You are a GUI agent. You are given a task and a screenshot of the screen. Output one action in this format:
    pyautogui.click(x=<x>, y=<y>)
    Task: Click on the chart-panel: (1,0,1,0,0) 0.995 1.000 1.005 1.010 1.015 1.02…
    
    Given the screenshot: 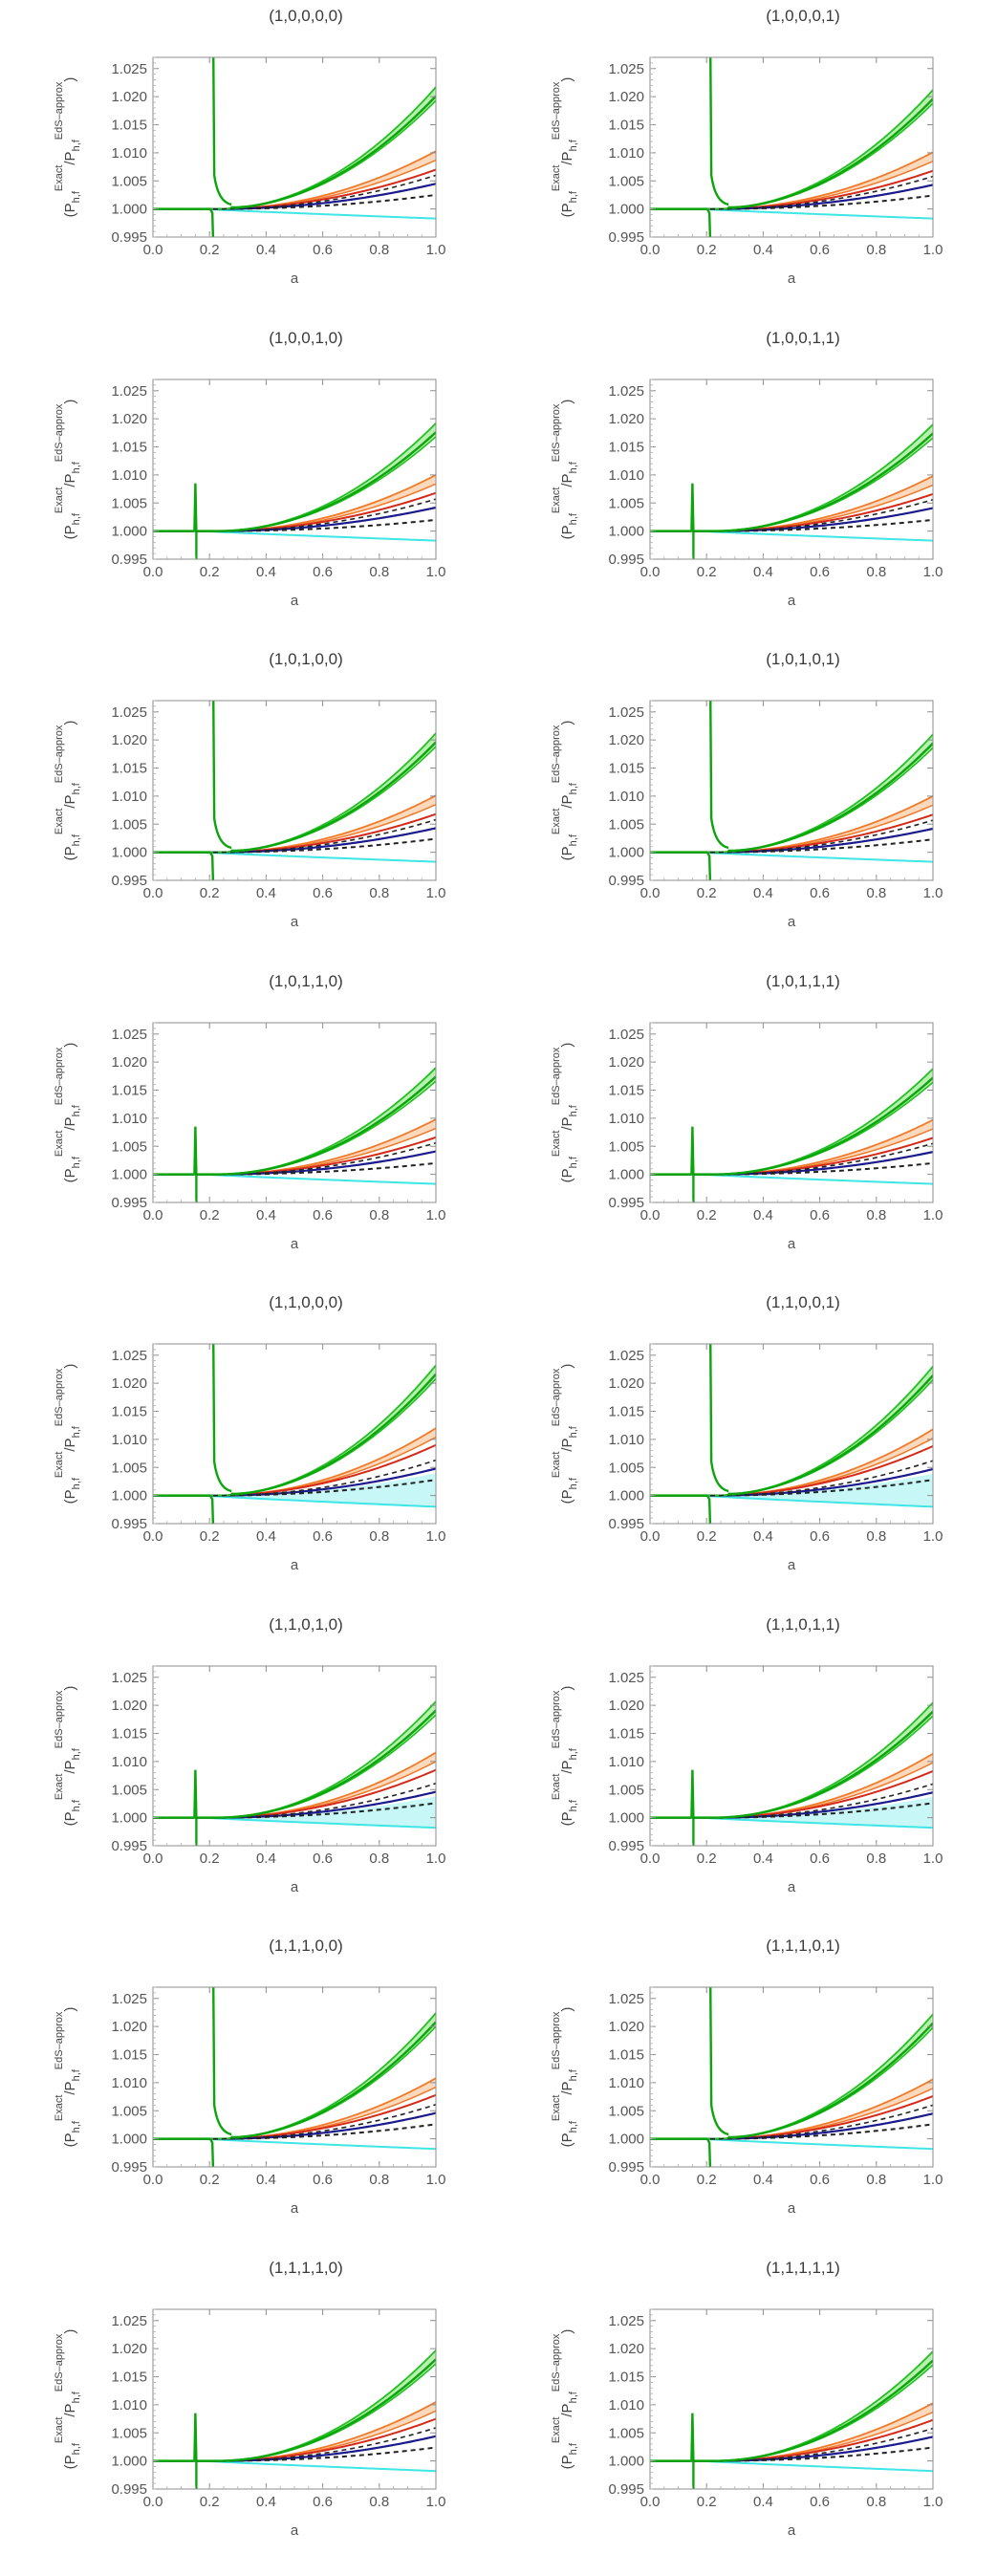 What is the action you would take?
    pyautogui.click(x=249, y=804)
    